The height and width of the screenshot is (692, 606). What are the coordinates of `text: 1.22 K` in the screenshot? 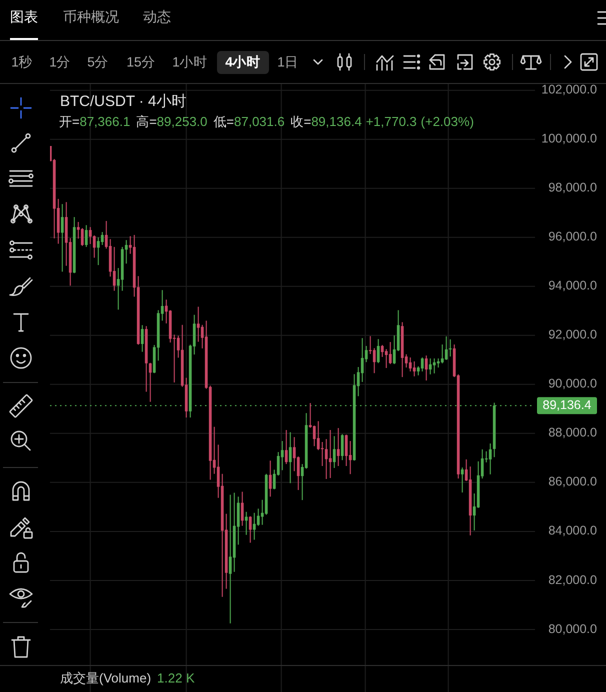 It's located at (176, 678).